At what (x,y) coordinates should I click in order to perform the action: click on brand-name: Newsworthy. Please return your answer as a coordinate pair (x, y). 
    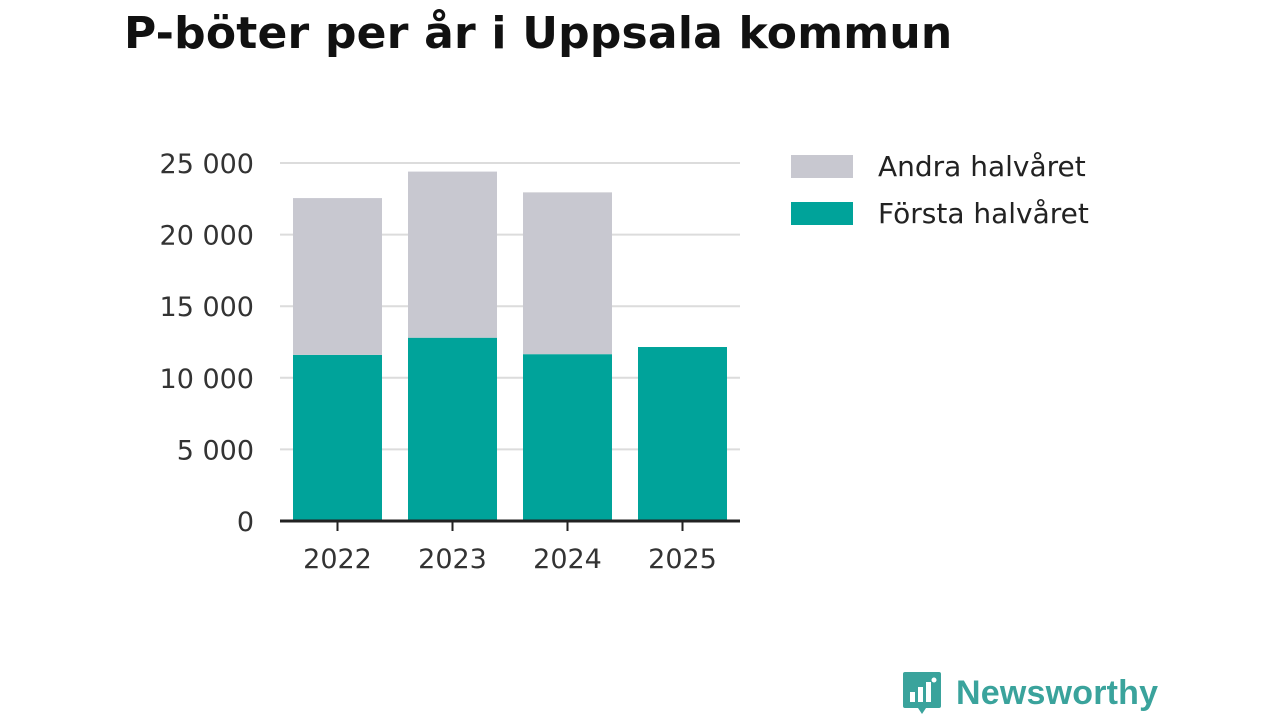
    Looking at the image, I should click on (1057, 692).